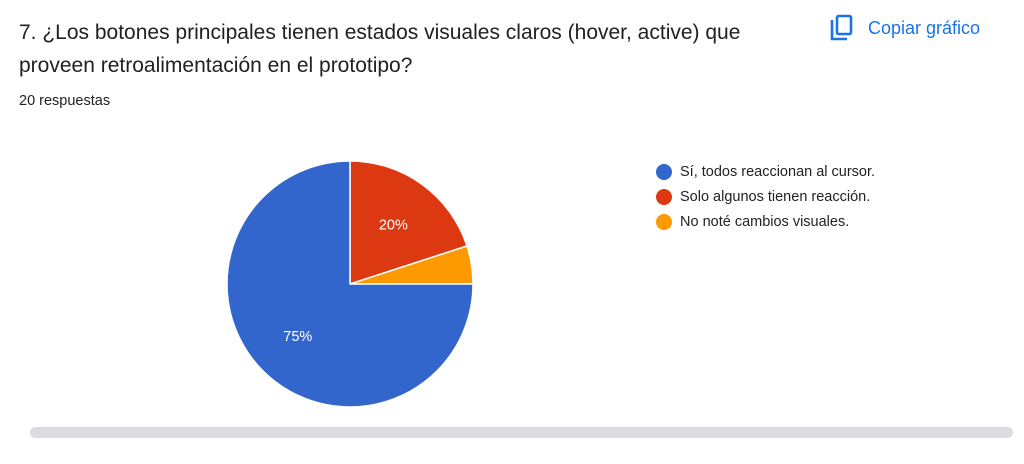 This screenshot has width=1024, height=464. I want to click on legend-item: Solo algunos tienen reacción., so click(765, 196).